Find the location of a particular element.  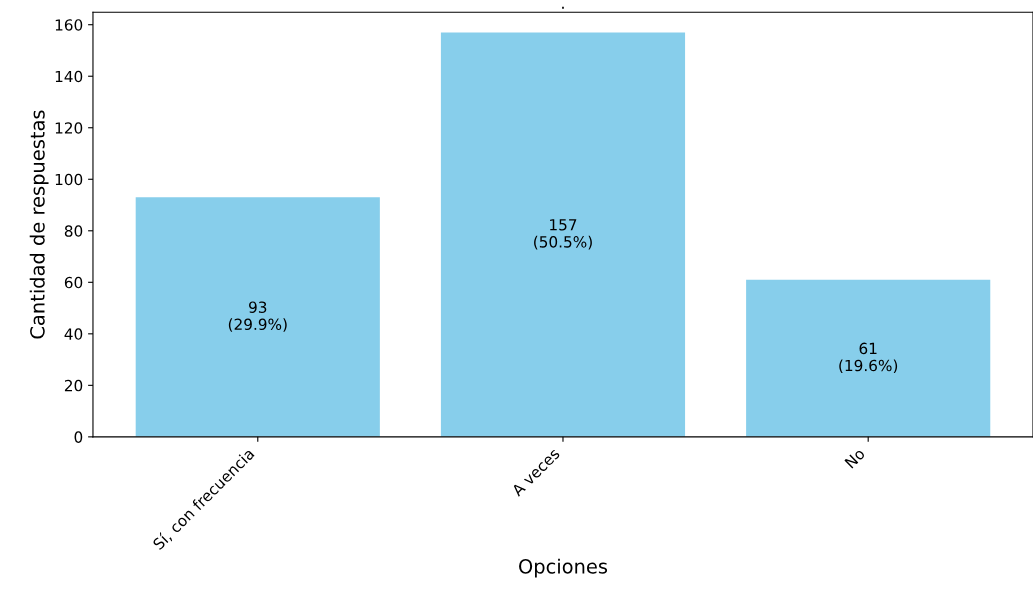

y-tick-label: 120 is located at coordinates (69, 128).